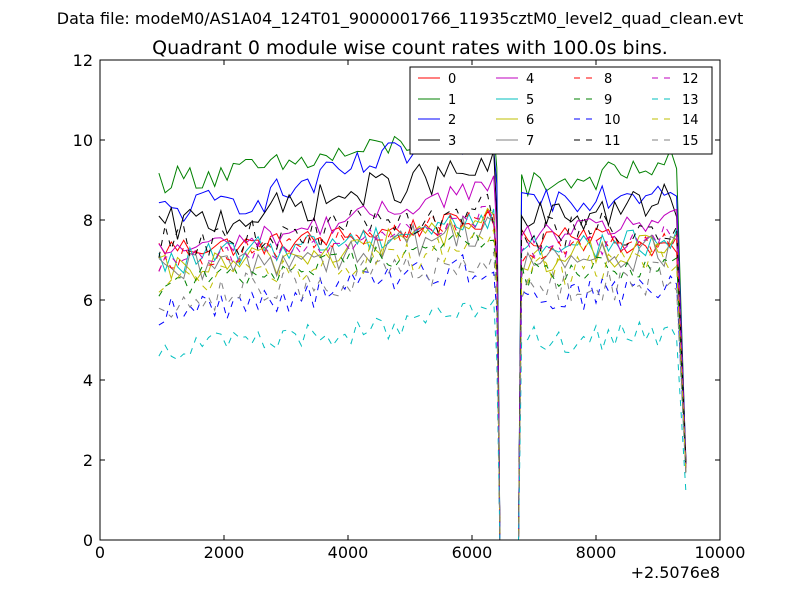 Image resolution: width=800 pixels, height=600 pixels. Describe the element at coordinates (690, 120) in the screenshot. I see `legend-label-14: 14` at that location.